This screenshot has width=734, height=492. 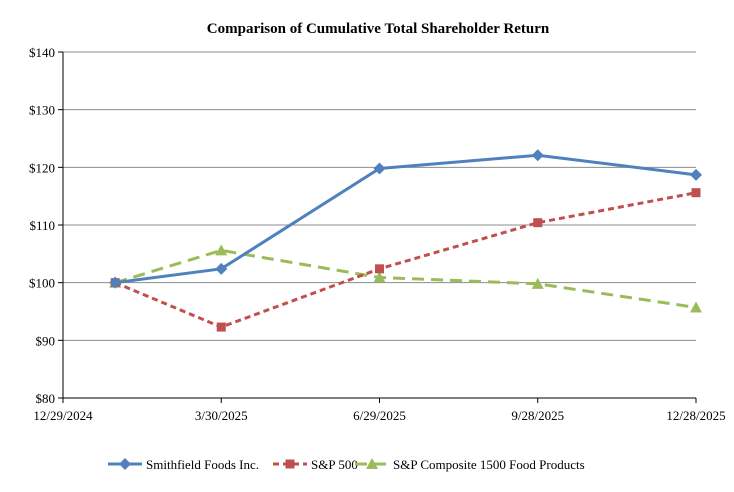 I want to click on y-tick-label: $80, so click(x=46, y=398).